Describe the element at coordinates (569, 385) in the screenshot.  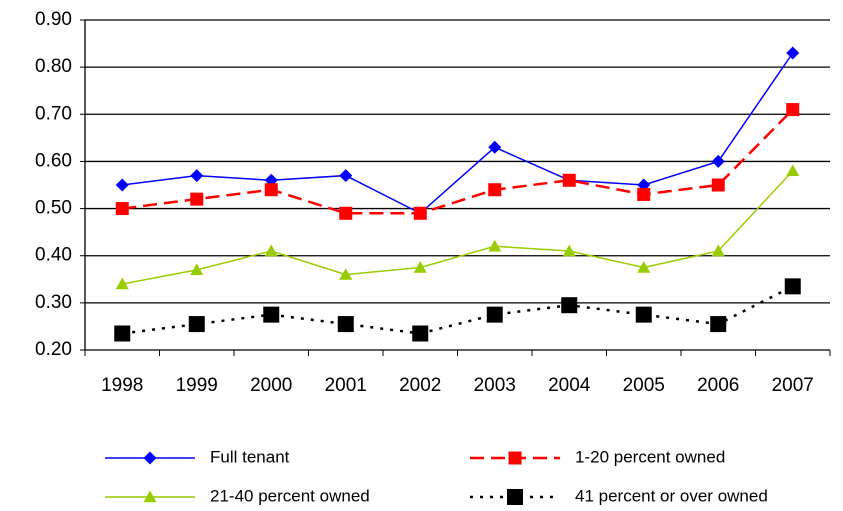
I see `x-tick-label: 2004` at that location.